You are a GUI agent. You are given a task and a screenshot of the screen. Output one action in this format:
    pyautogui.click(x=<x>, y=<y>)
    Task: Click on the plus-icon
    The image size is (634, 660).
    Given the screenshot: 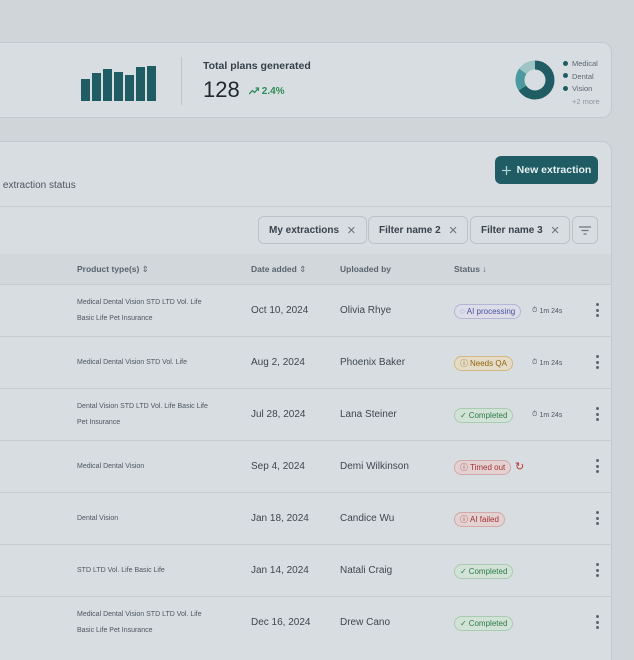 What is the action you would take?
    pyautogui.click(x=506, y=170)
    